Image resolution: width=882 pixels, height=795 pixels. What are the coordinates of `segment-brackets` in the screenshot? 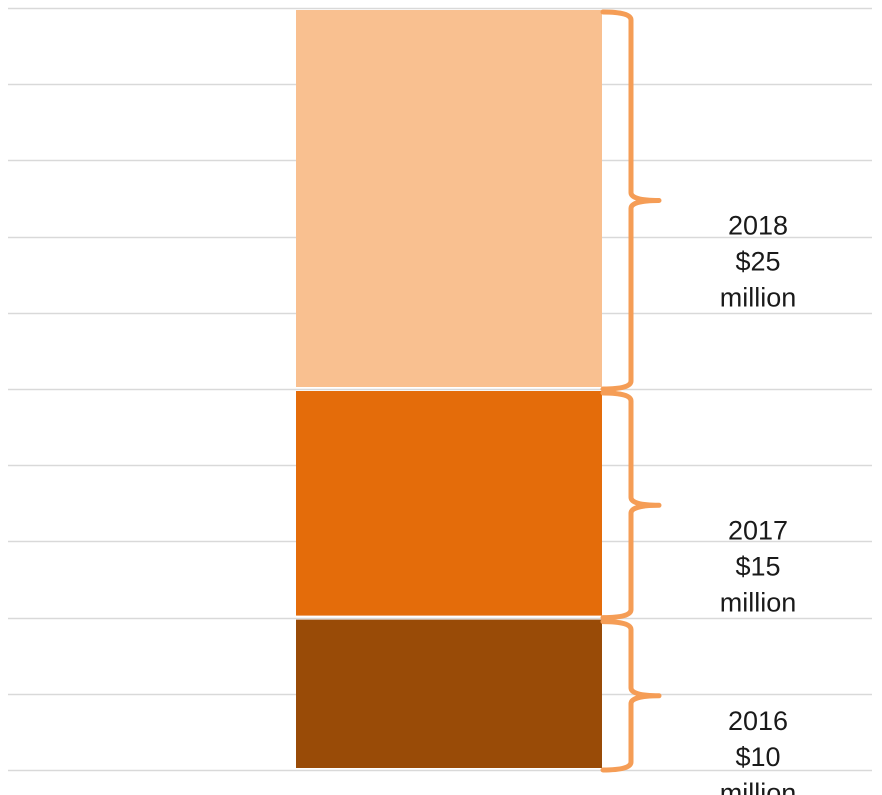 It's located at (631, 391).